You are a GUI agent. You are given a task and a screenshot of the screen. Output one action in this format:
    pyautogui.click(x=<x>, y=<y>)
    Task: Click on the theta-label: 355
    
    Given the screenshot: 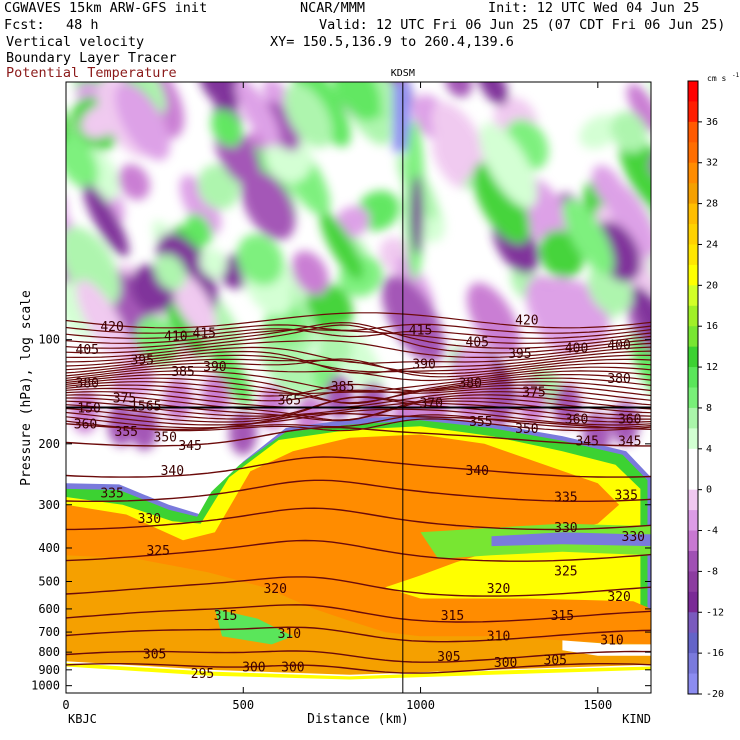 What is the action you would take?
    pyautogui.click(x=480, y=422)
    